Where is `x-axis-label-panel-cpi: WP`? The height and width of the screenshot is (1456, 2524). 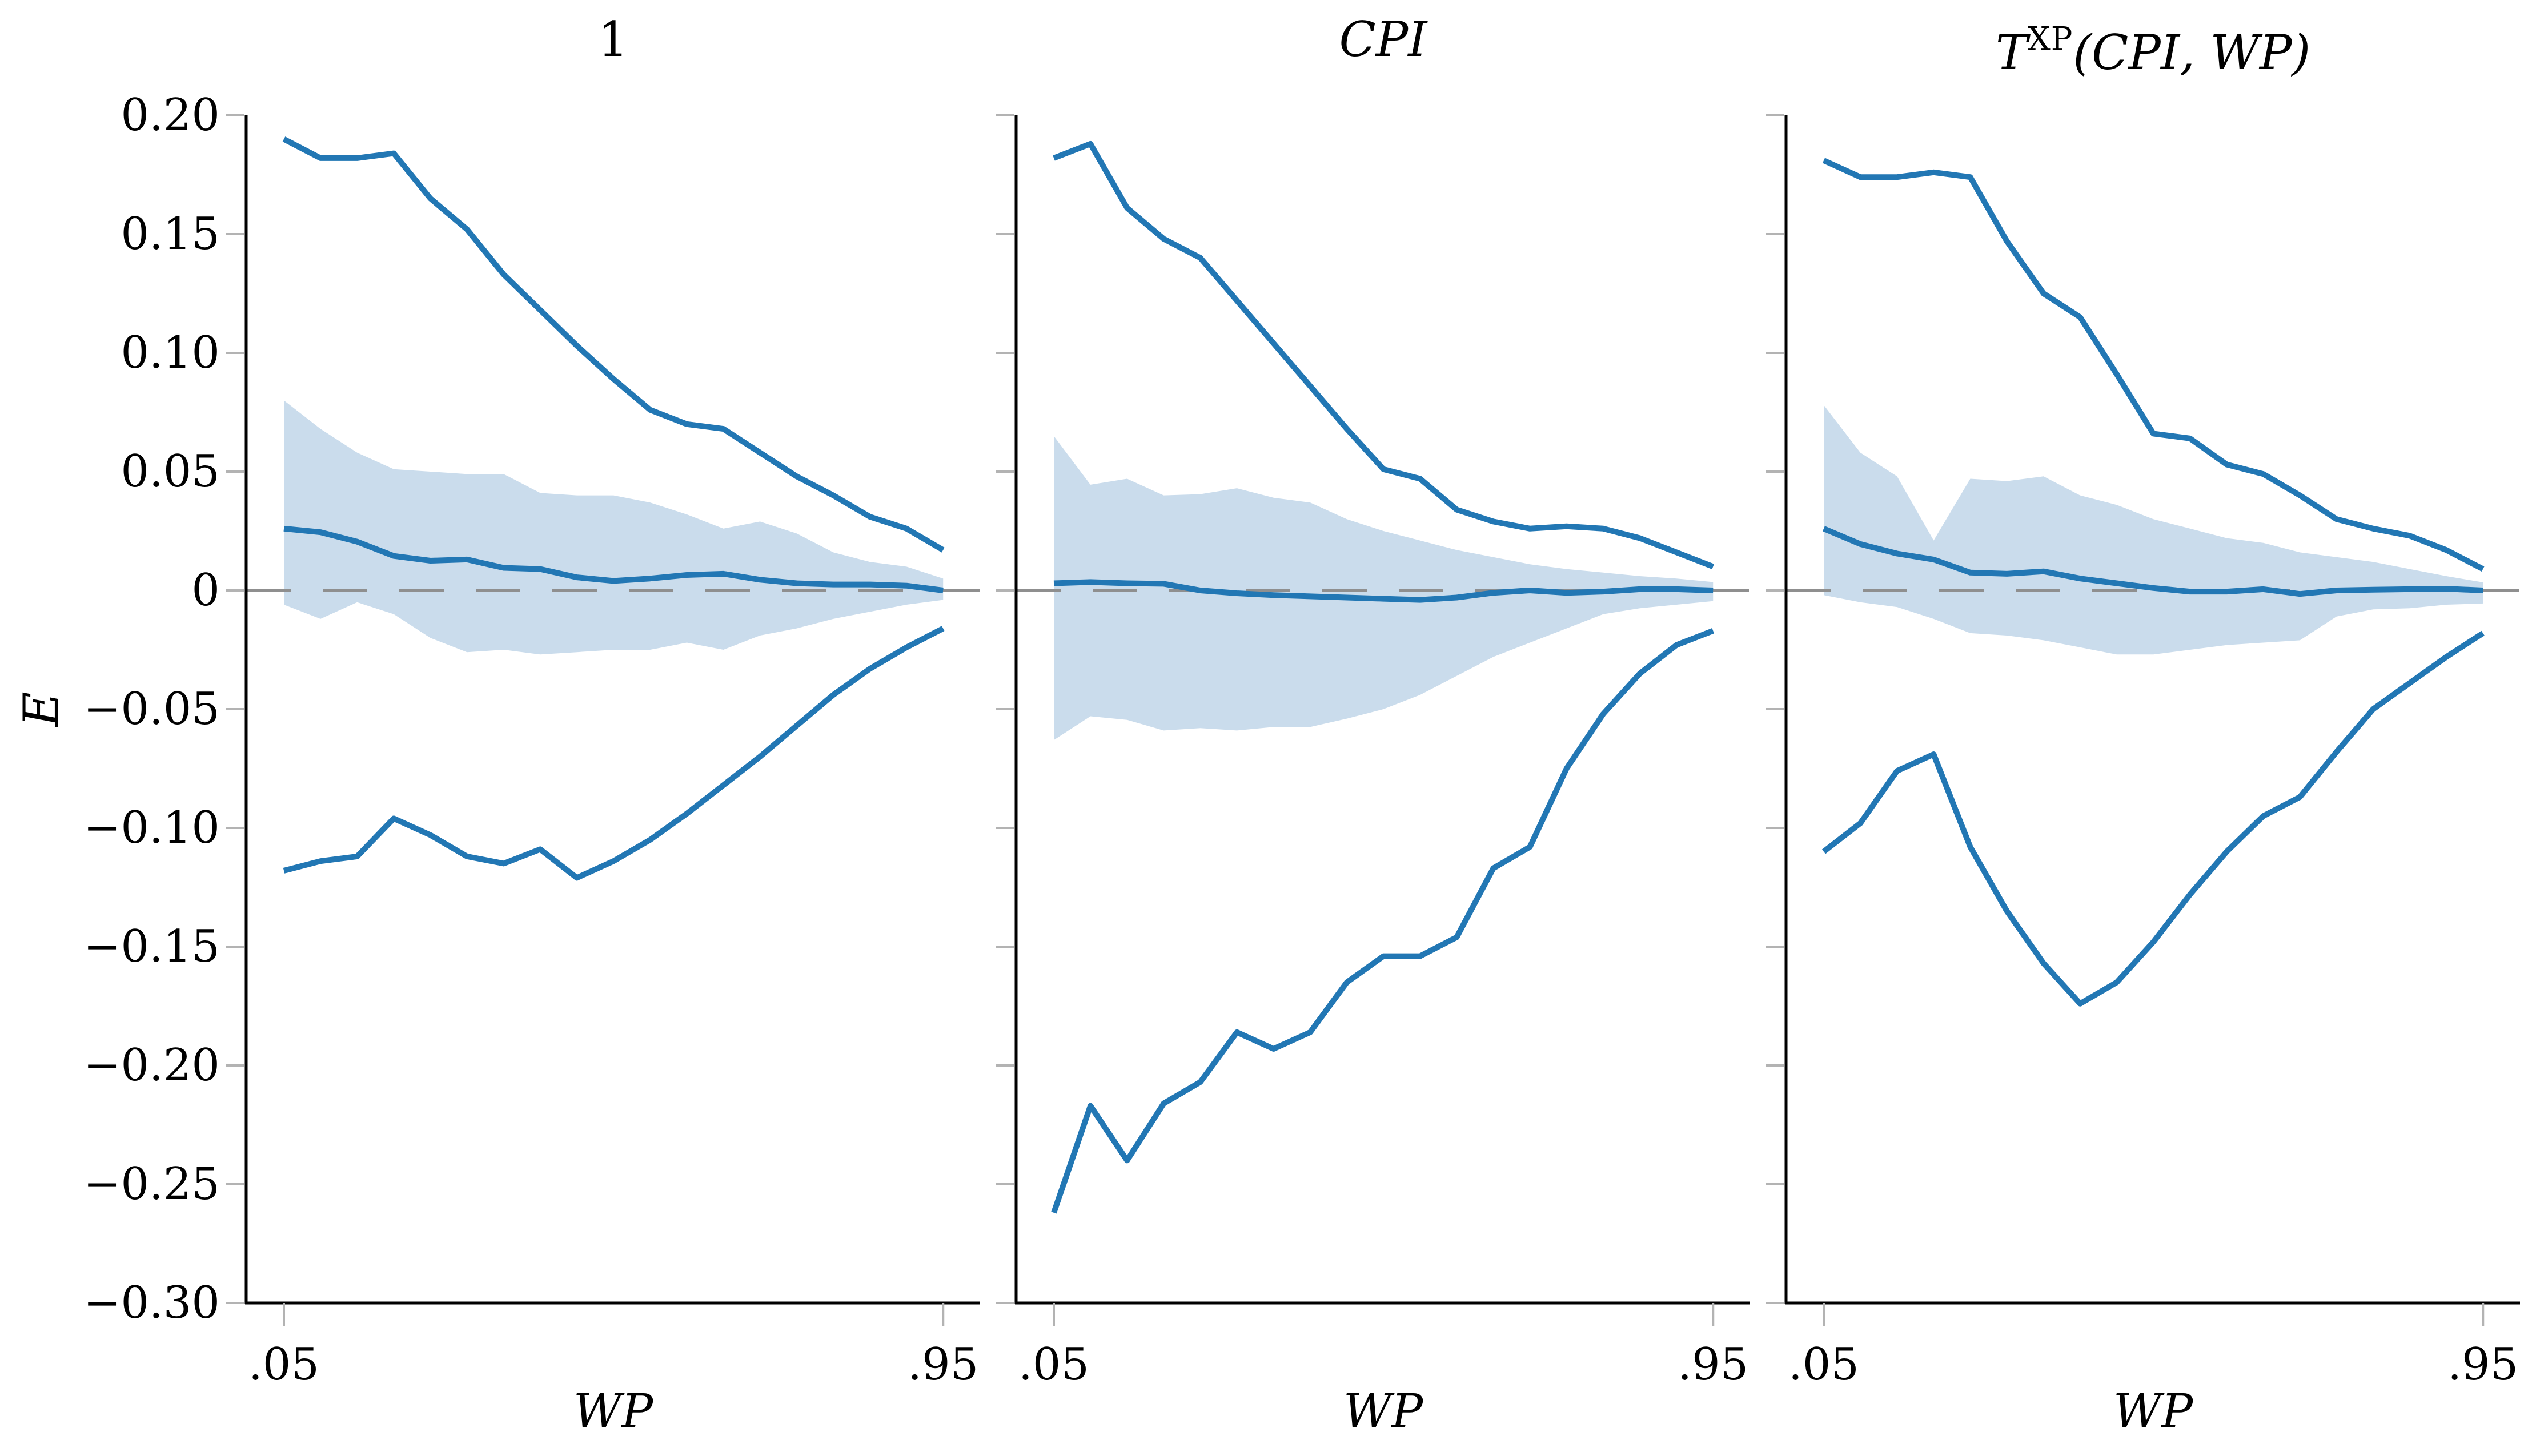 x-axis-label-panel-cpi: WP is located at coordinates (1383, 1412).